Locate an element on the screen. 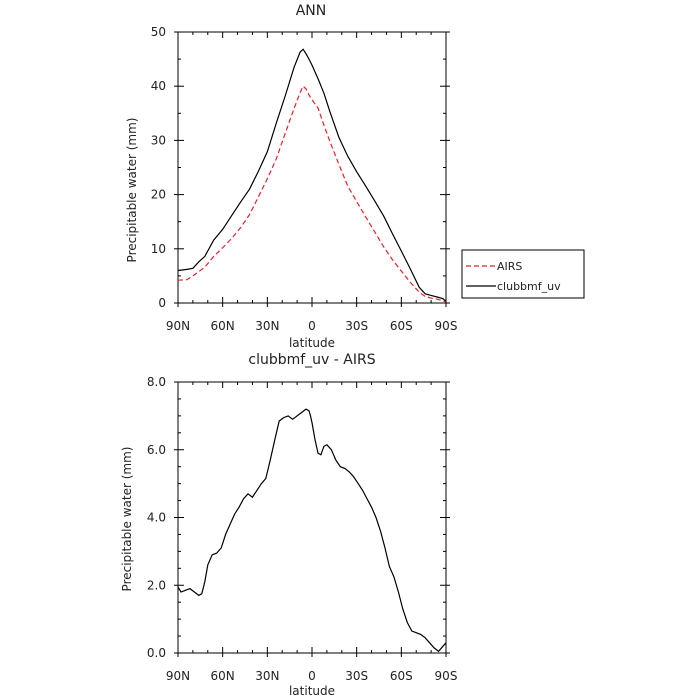  bottom-y-tick-label: 8.0 is located at coordinates (156, 382).